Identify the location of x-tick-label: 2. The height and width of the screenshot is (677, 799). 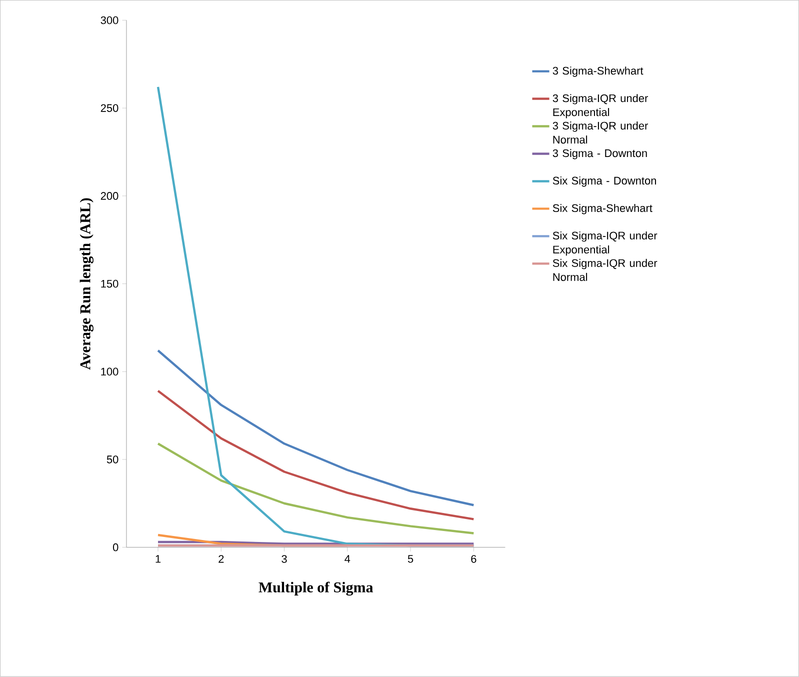
(221, 559).